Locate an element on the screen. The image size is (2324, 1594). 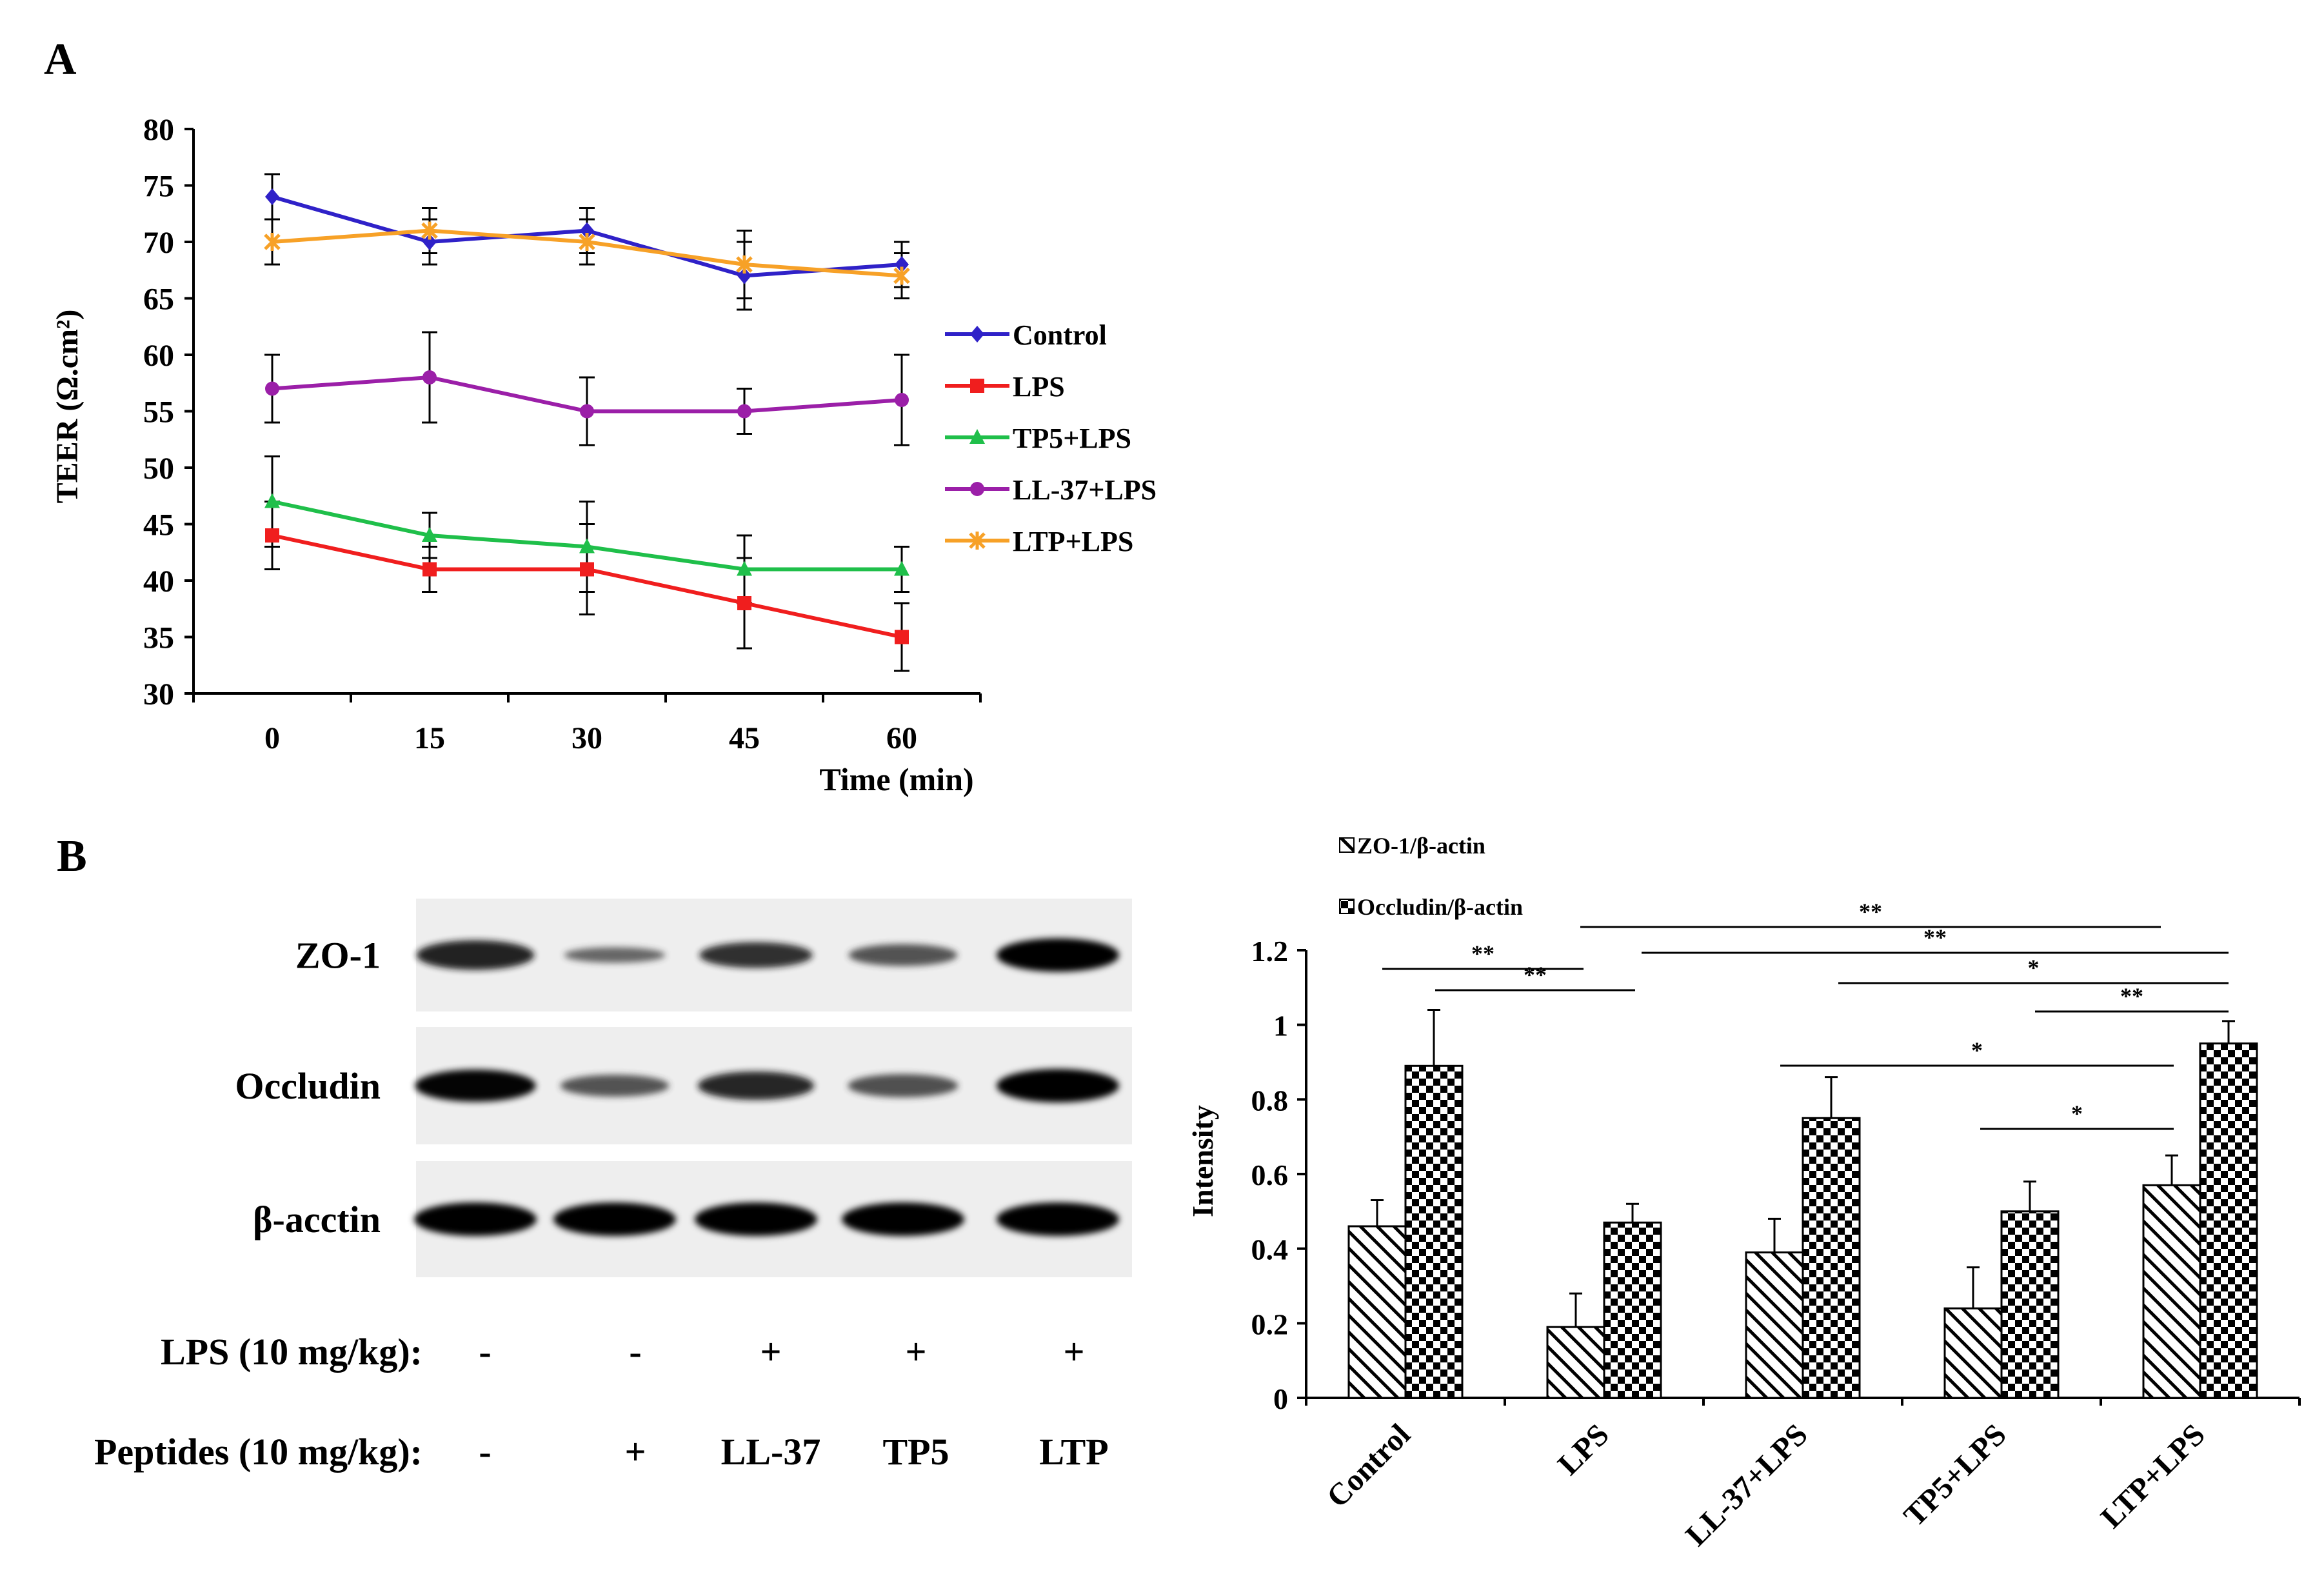
line-y-tick-label: 75 is located at coordinates (158, 187).